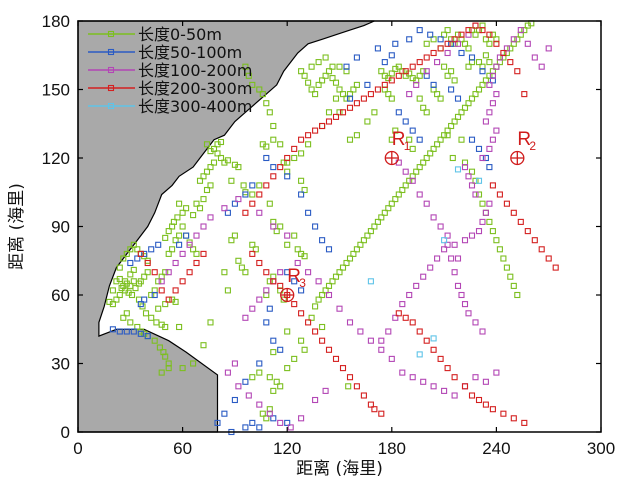  I want to click on legend-item: 长度300-400m, so click(170, 106).